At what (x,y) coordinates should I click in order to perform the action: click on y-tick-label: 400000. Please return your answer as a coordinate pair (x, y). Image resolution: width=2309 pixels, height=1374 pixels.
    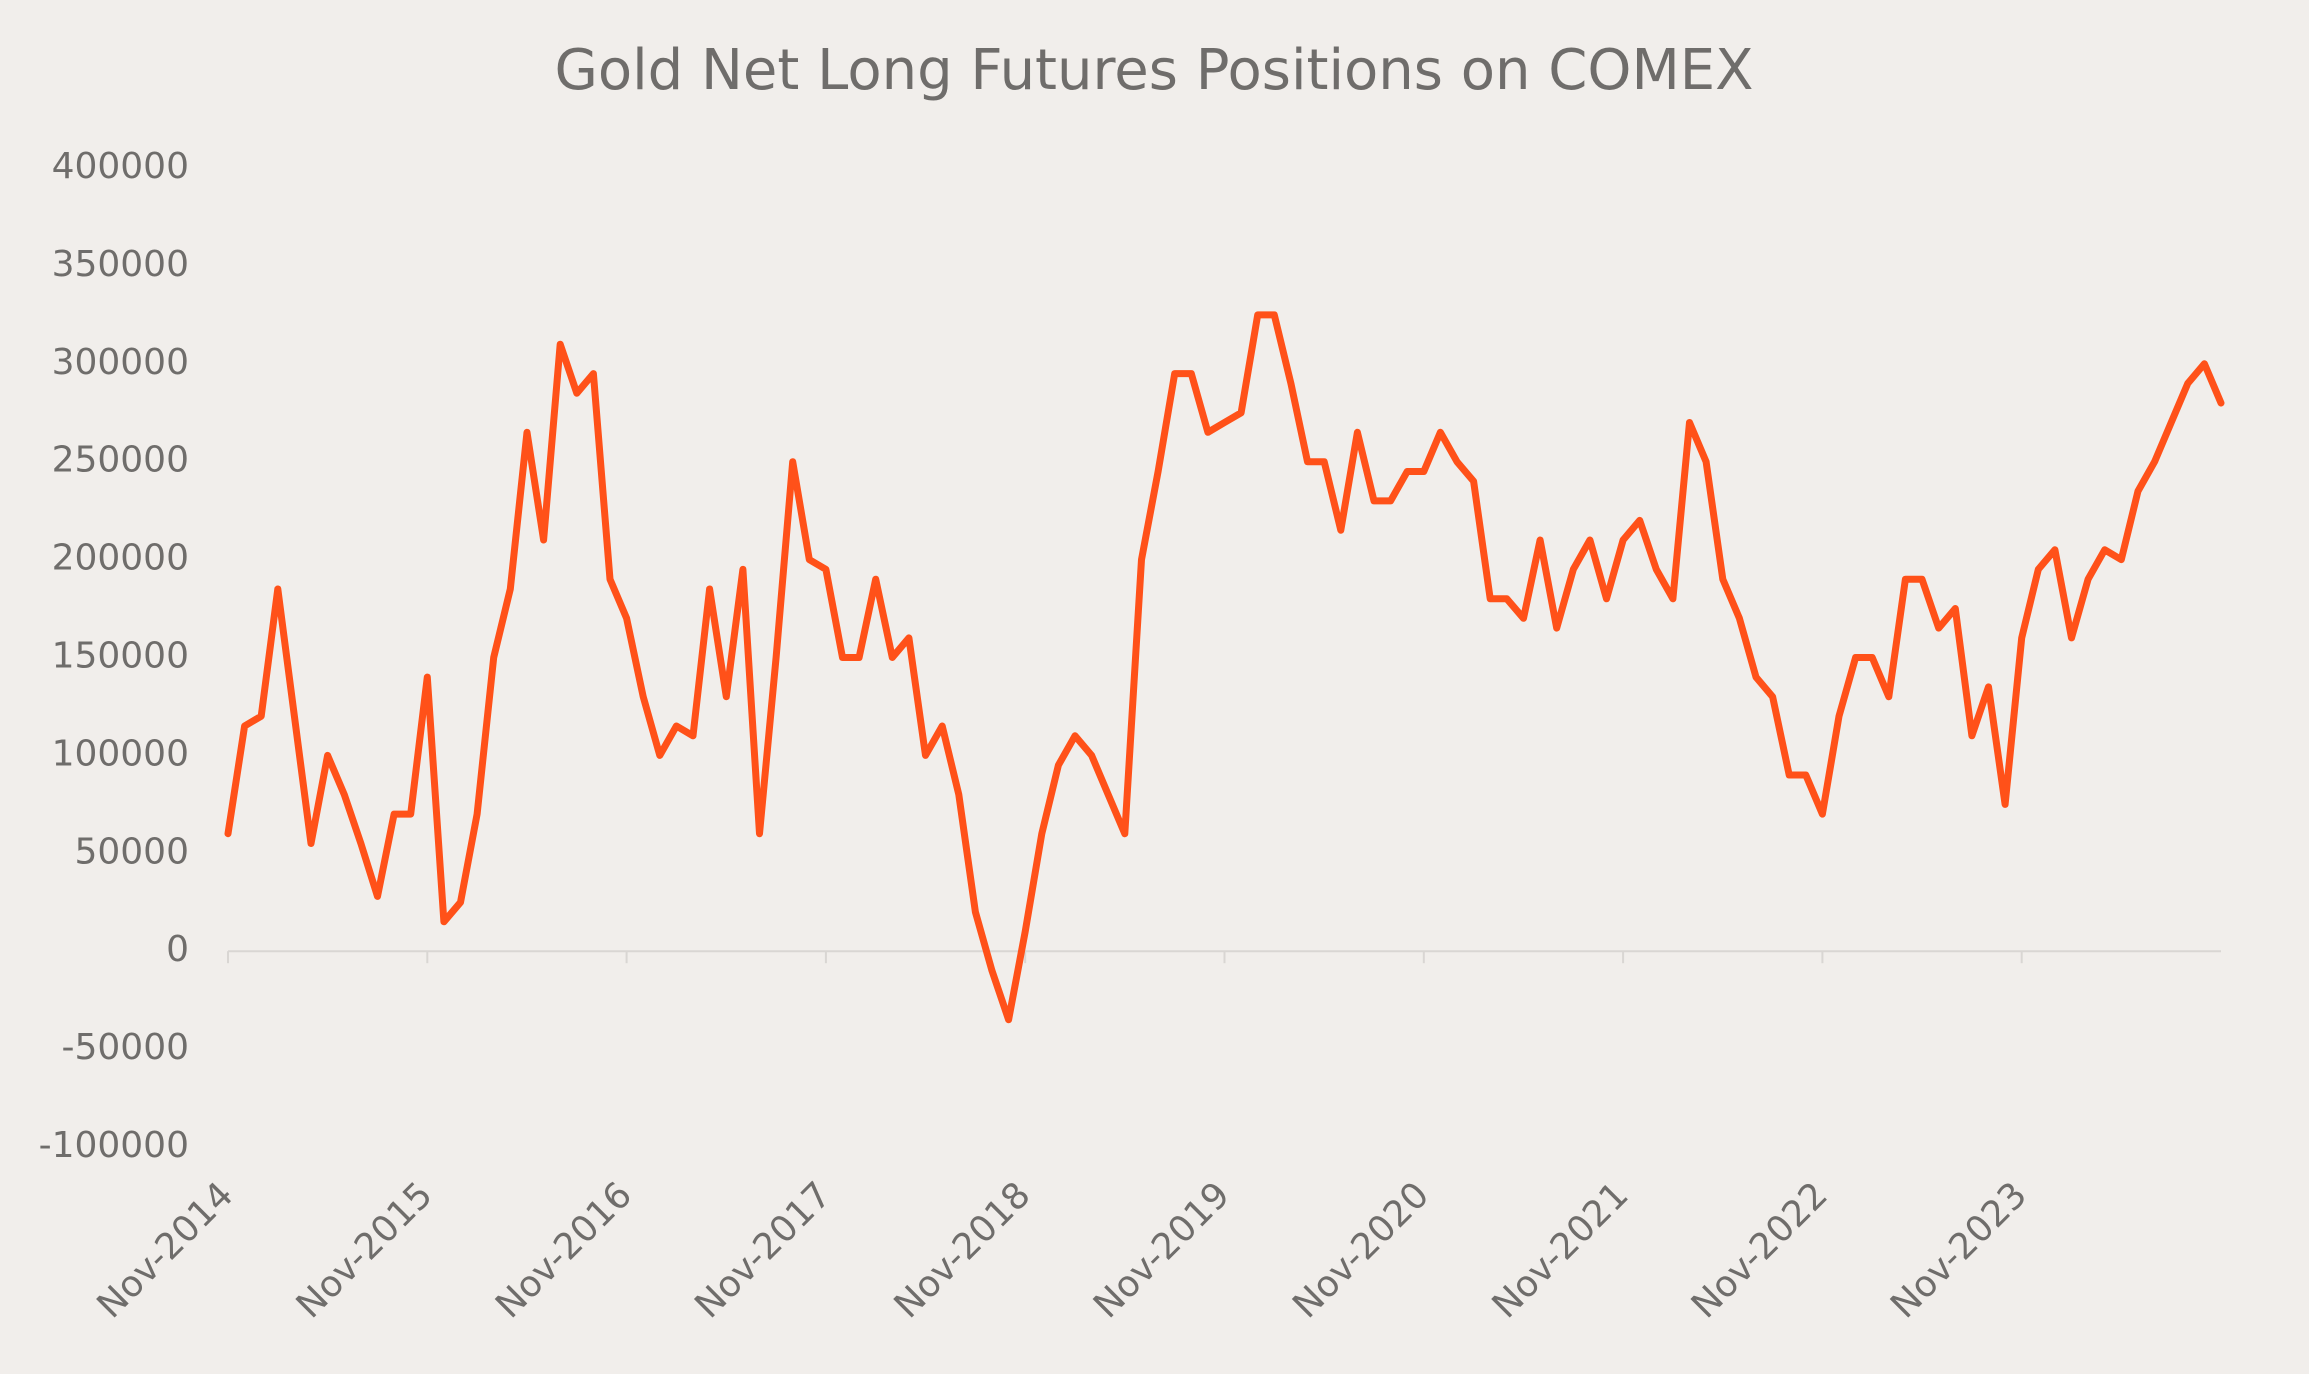
    Looking at the image, I should click on (120, 166).